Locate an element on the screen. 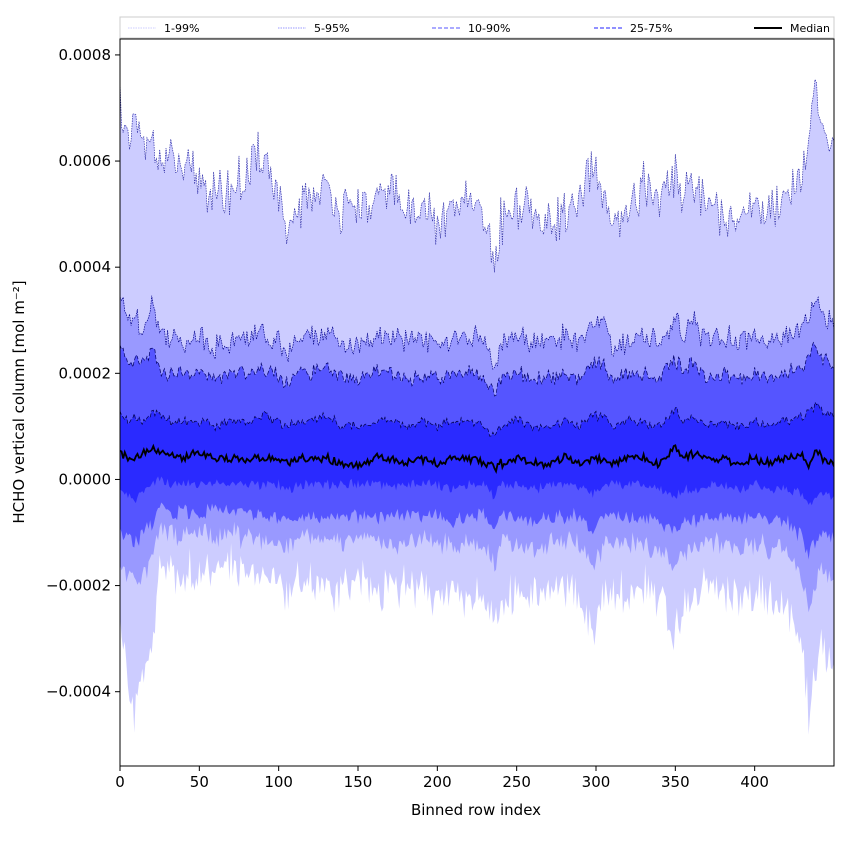 The image size is (850, 850). legend-label: 5-95% is located at coordinates (331, 28).